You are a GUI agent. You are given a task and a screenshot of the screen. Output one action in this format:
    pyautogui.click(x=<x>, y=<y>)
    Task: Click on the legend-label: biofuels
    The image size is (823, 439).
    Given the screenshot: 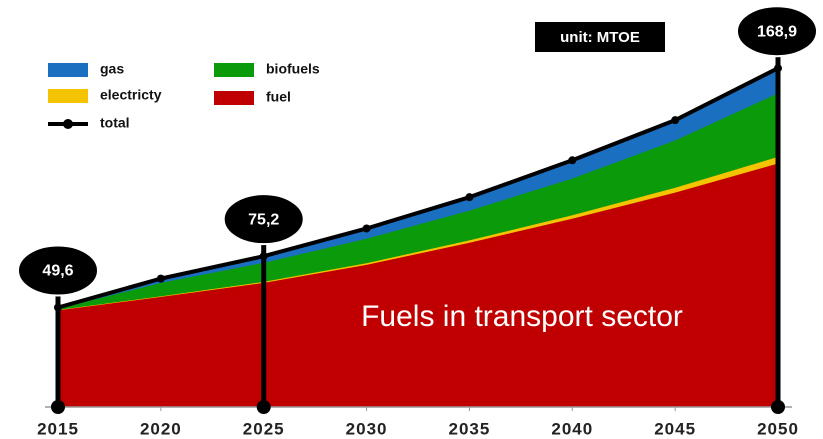 What is the action you would take?
    pyautogui.click(x=293, y=69)
    